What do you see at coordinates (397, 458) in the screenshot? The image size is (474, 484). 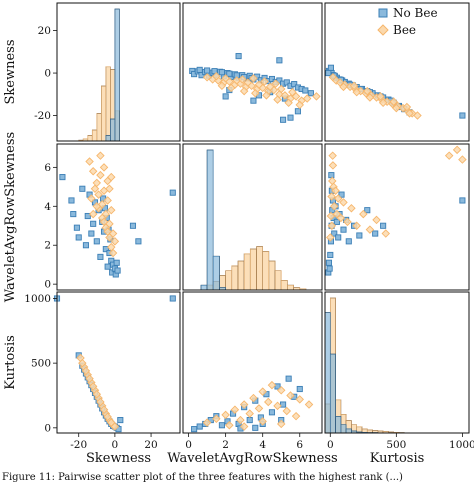 I see `xlabel-2: Kurtosis` at bounding box center [397, 458].